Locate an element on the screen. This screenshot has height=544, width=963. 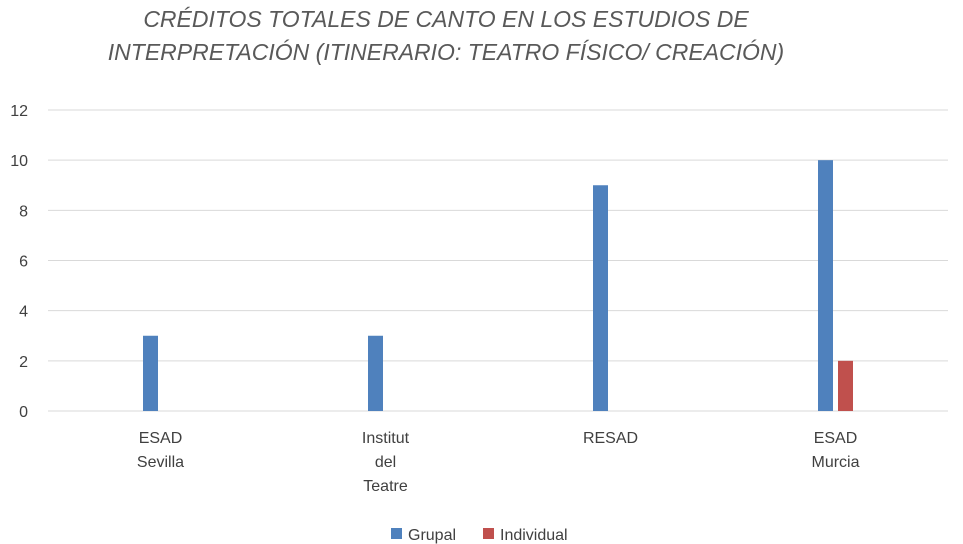
legend-label-individual: Individual is located at coordinates (534, 535).